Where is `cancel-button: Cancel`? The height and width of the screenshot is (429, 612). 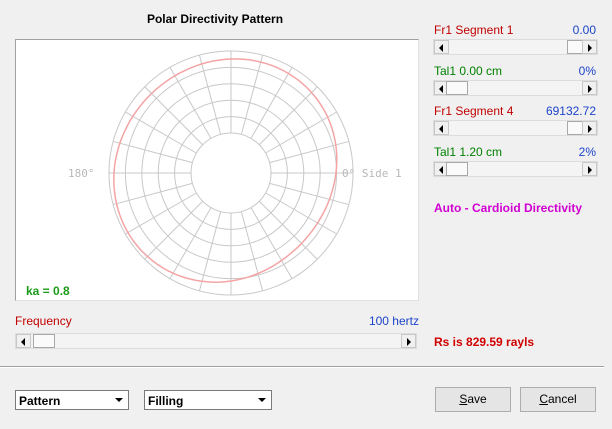
cancel-button: Cancel is located at coordinates (558, 399).